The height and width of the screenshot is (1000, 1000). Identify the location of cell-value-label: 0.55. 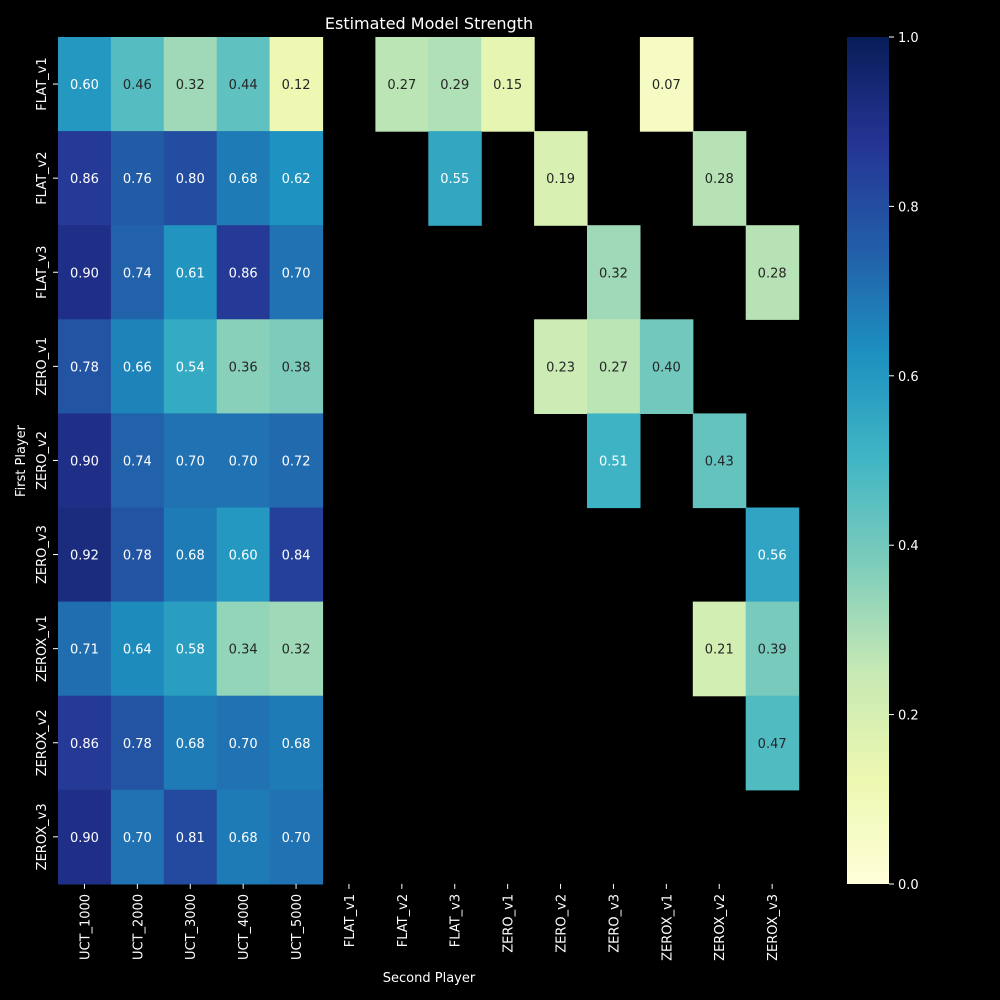
(454, 179).